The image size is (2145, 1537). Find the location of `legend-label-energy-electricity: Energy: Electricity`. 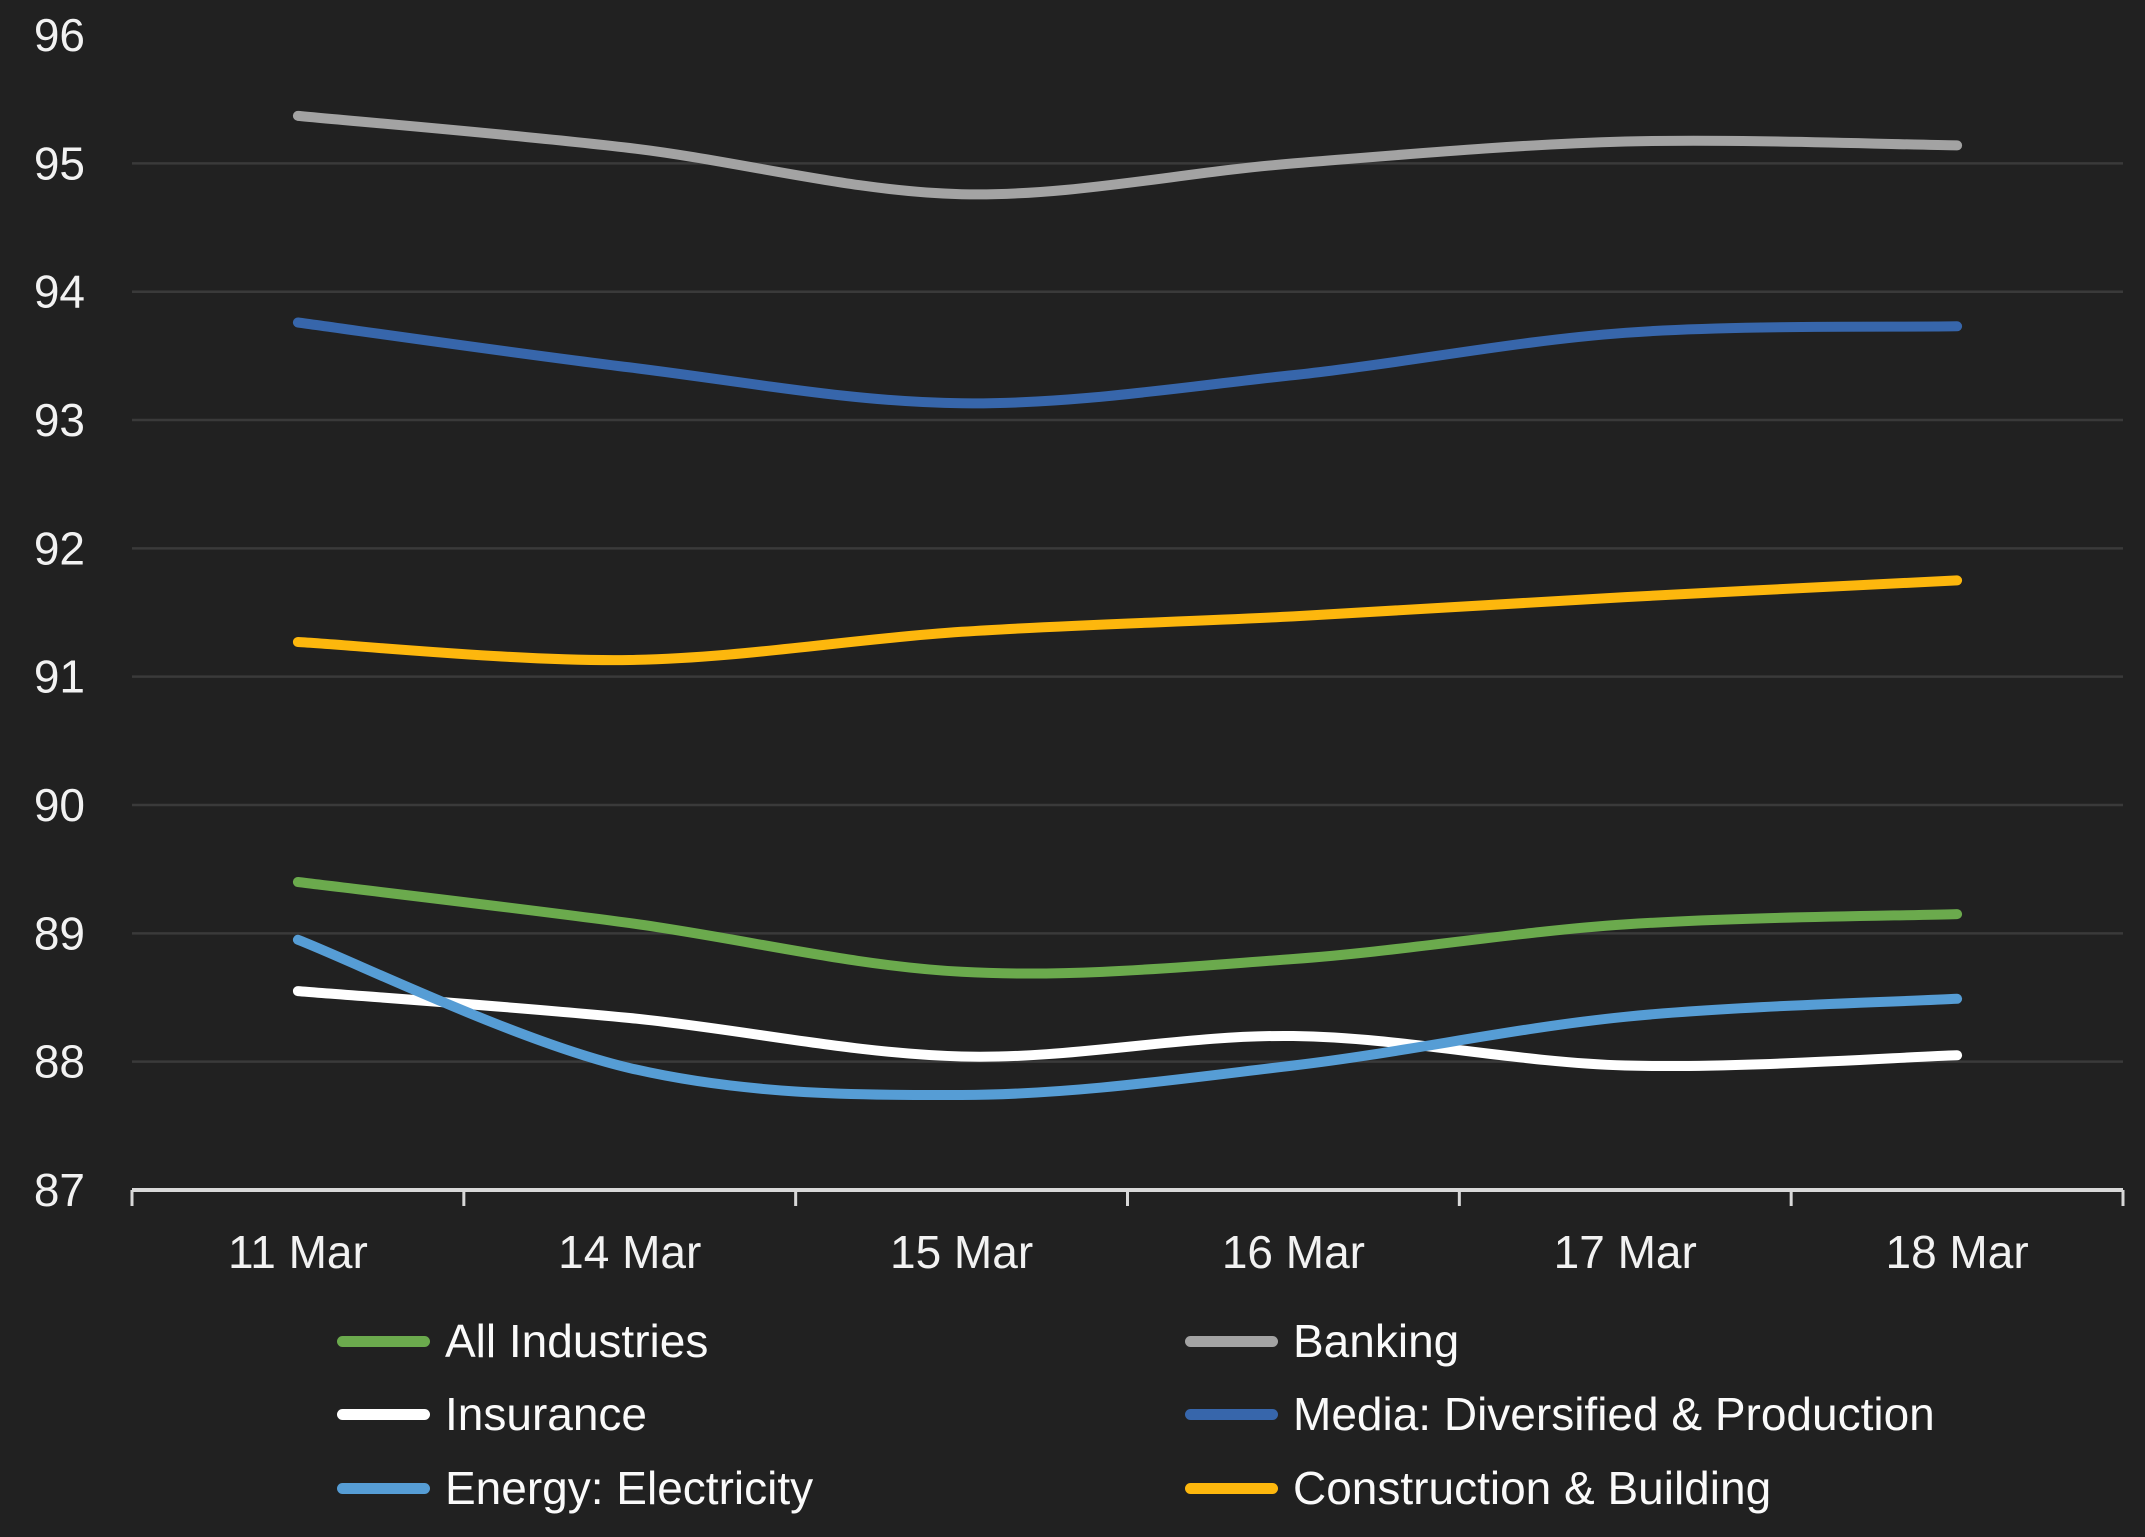

legend-label-energy-electricity: Energy: Electricity is located at coordinates (629, 1488).